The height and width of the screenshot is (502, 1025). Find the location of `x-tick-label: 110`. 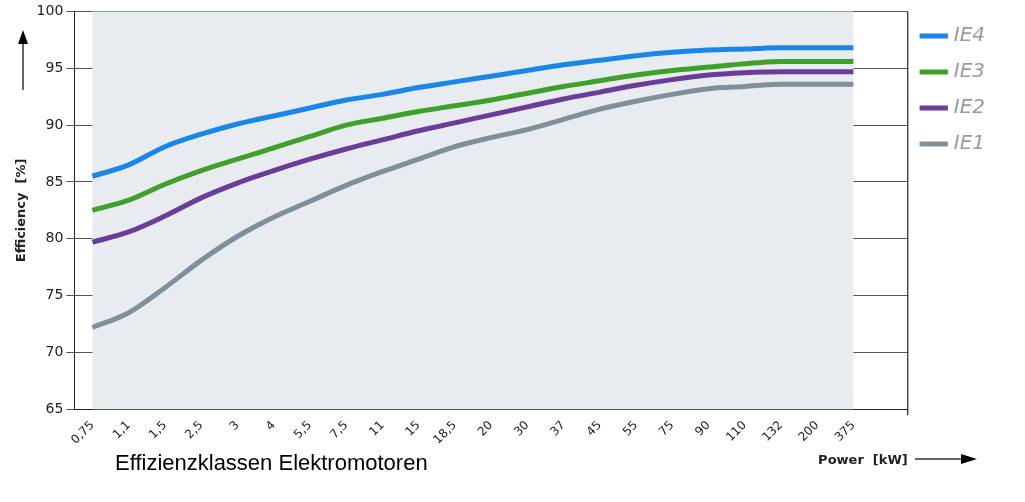

x-tick-label: 110 is located at coordinates (736, 430).